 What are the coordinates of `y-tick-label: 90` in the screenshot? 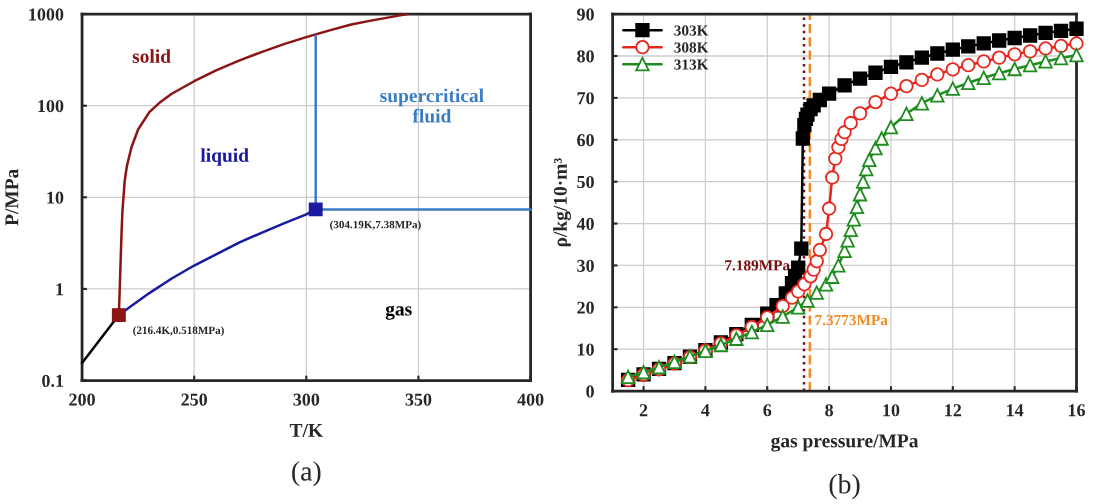 It's located at (585, 14).